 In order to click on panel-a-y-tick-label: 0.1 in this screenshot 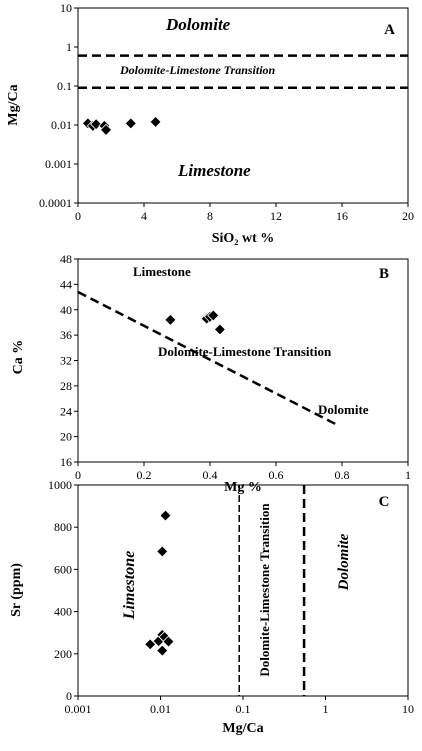, I will do `click(64, 86)`.